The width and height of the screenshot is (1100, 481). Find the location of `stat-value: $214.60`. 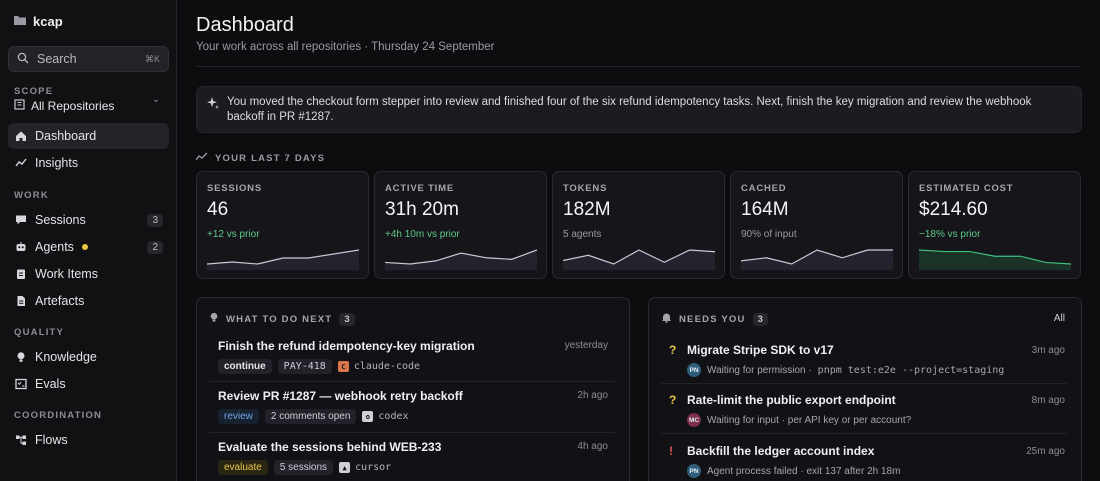

stat-value: $214.60 is located at coordinates (953, 209).